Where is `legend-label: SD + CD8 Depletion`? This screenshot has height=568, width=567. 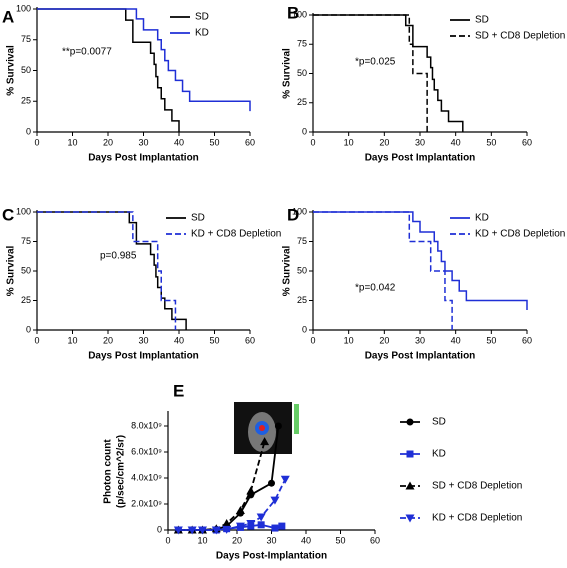 legend-label: SD + CD8 Depletion is located at coordinates (520, 36).